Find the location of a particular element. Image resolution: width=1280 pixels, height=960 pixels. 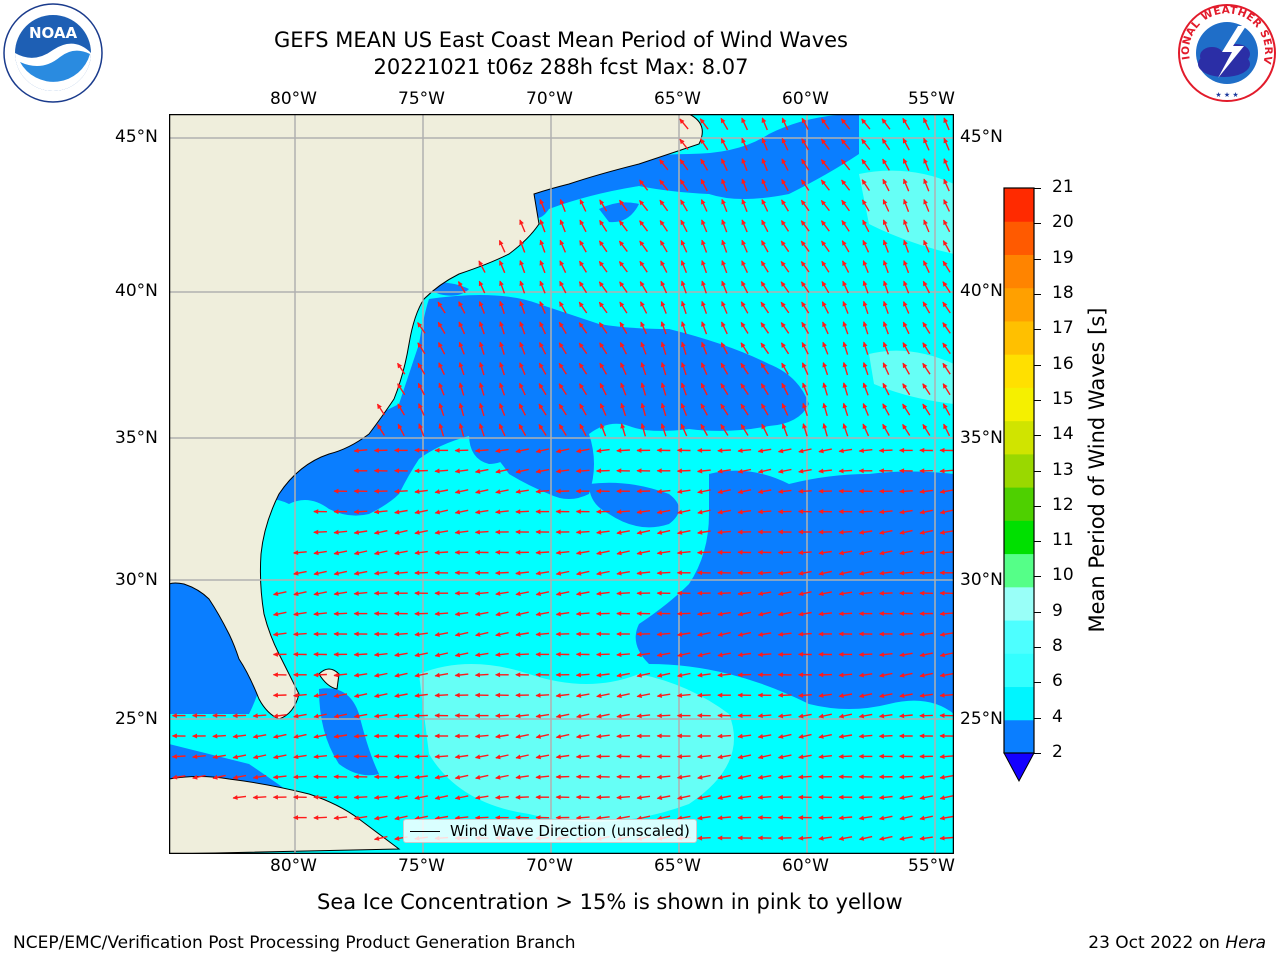

footer-date-text: 23 Oct 2022 on is located at coordinates (1157, 943).